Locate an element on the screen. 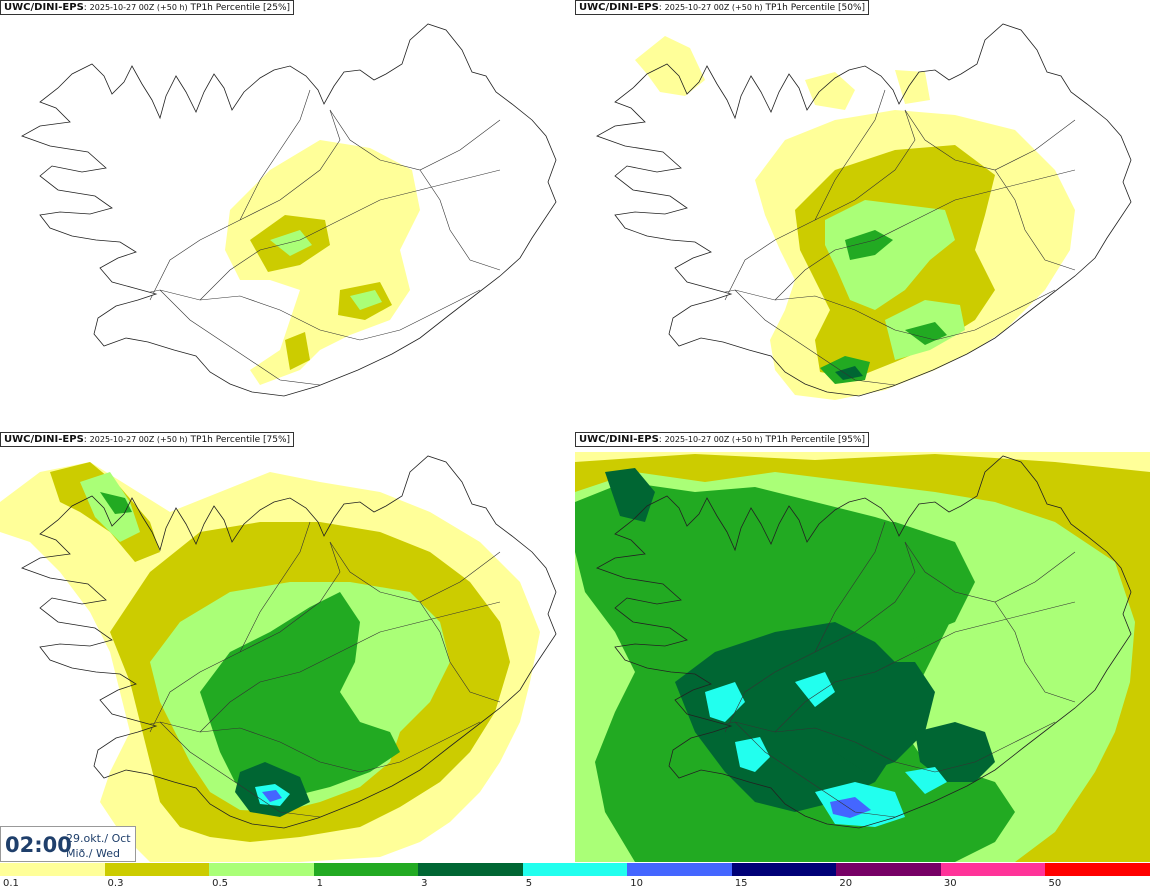 Image resolution: width=1150 pixels, height=891 pixels. valid-date-line2: Mið./ Wed is located at coordinates (93, 853).